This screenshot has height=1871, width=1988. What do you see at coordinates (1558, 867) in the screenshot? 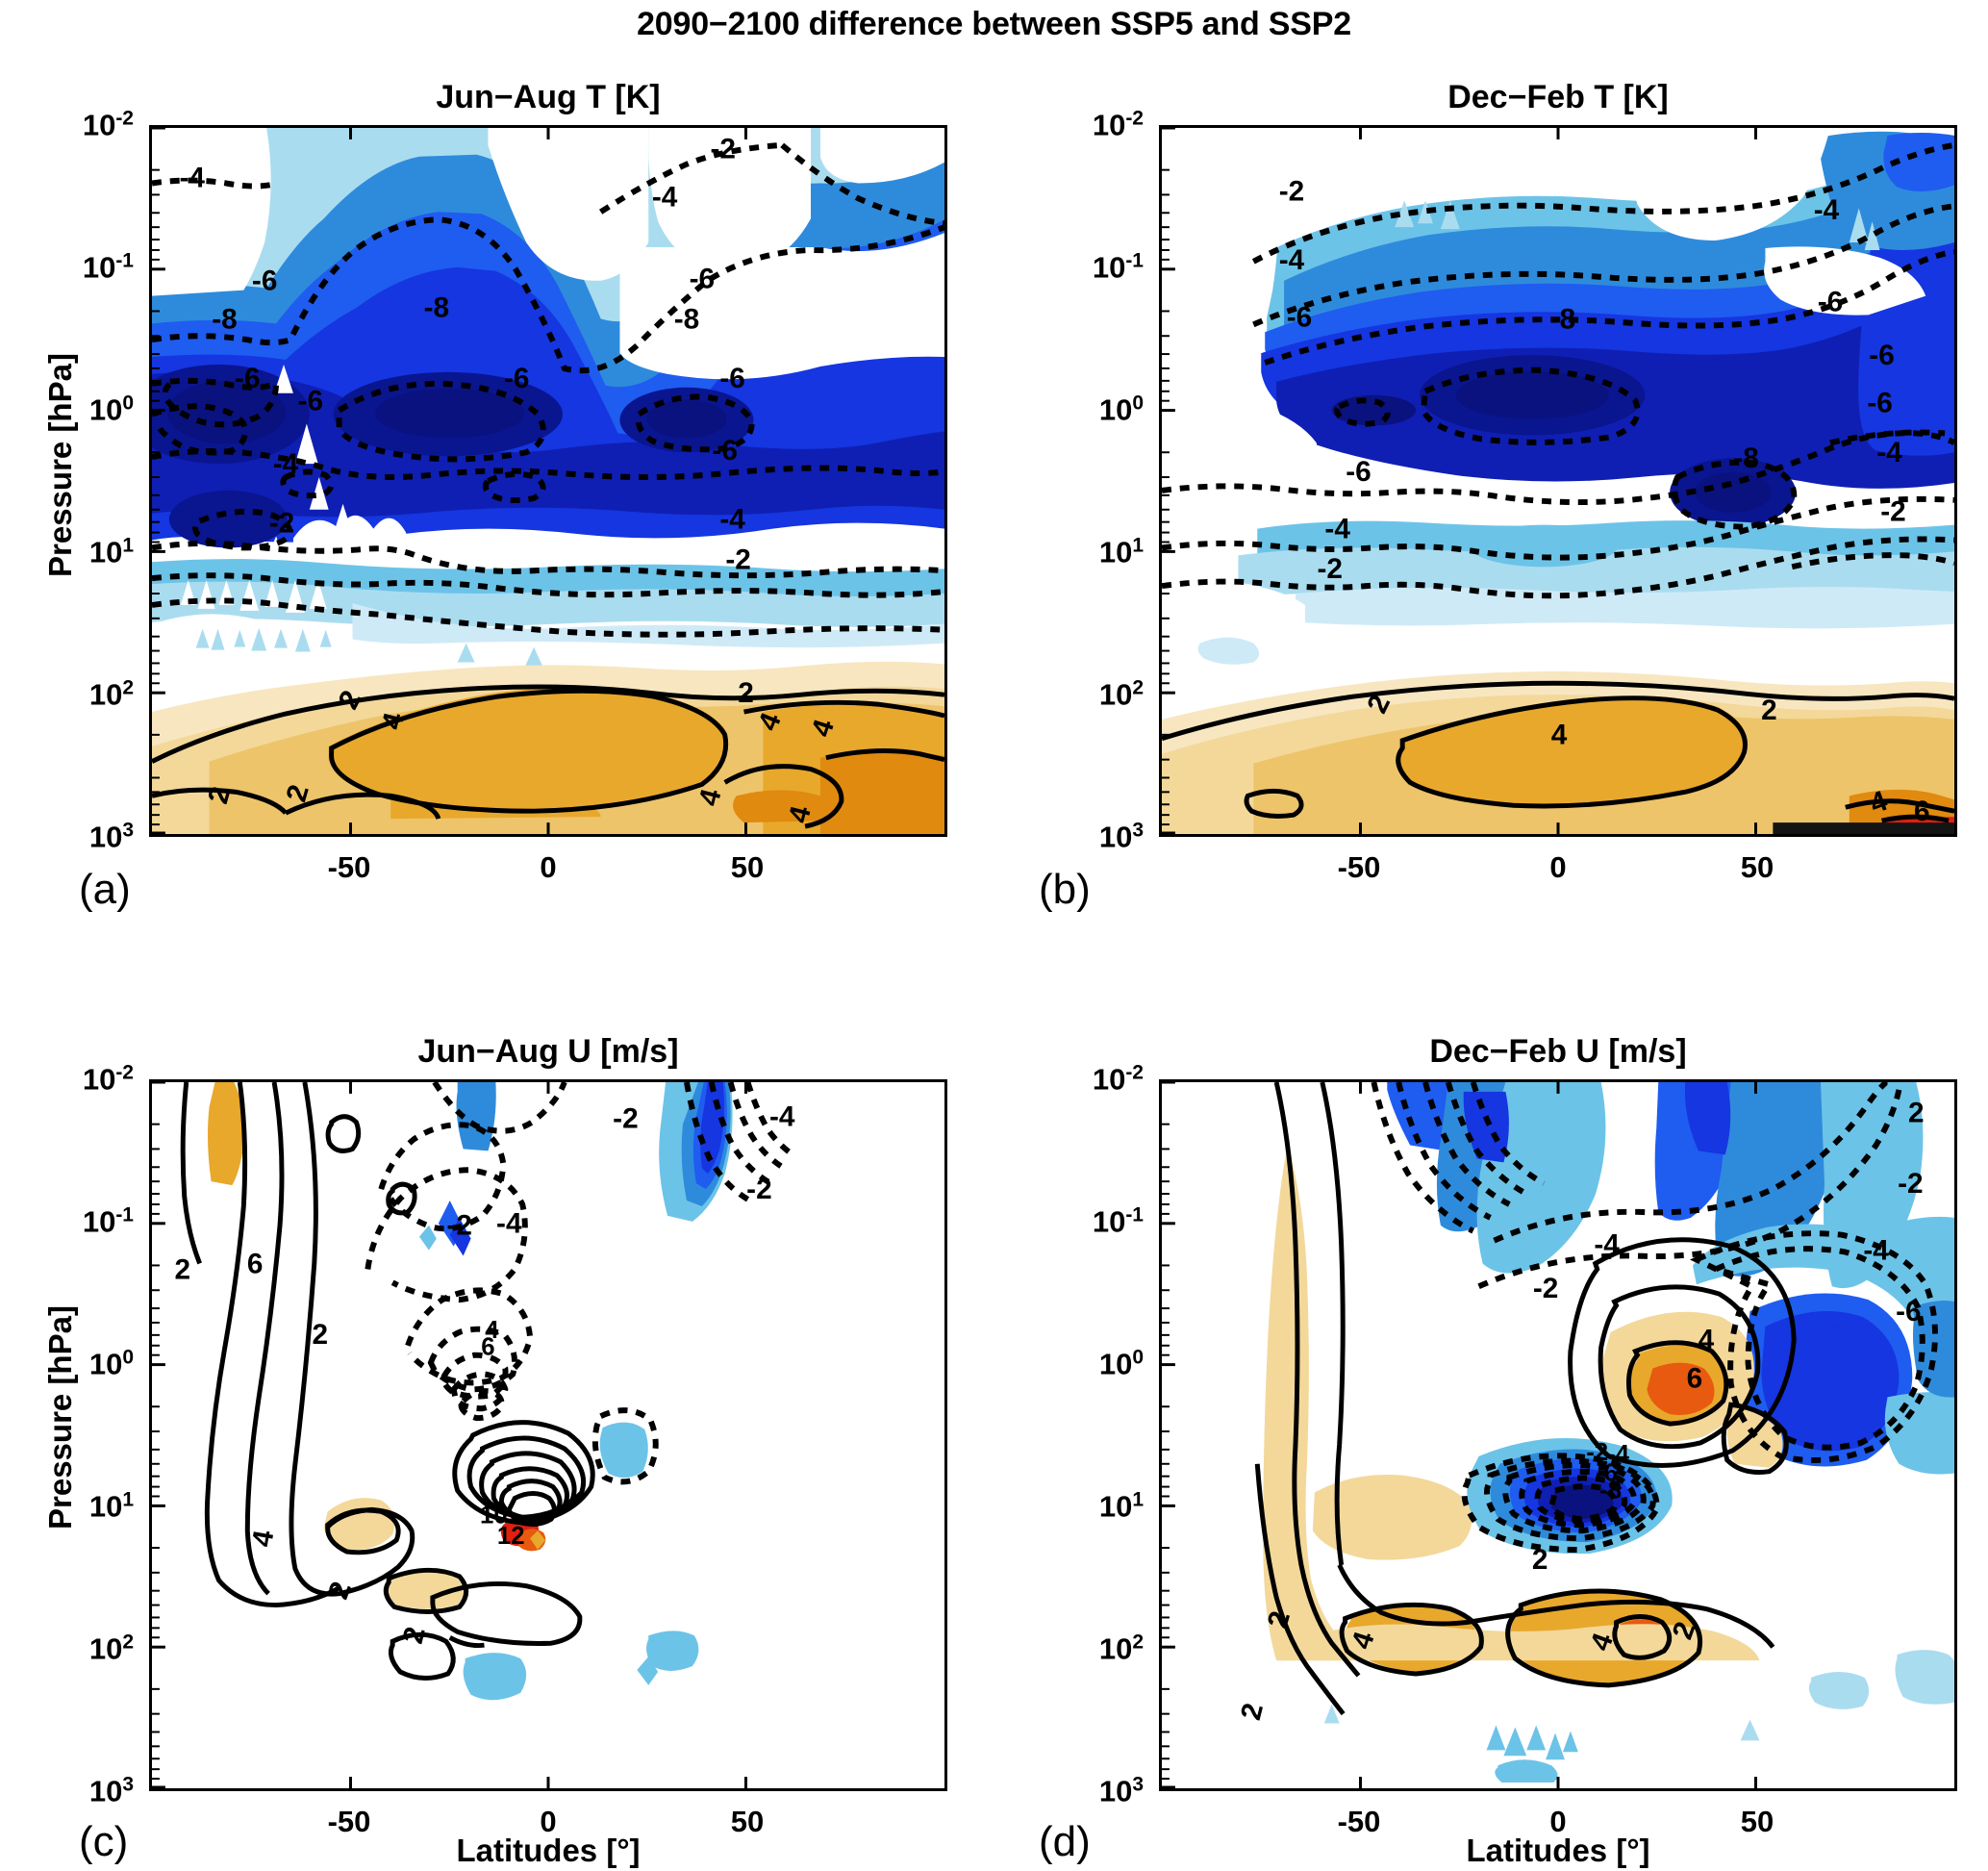
I see `panel-b-xtick-1: 0` at bounding box center [1558, 867].